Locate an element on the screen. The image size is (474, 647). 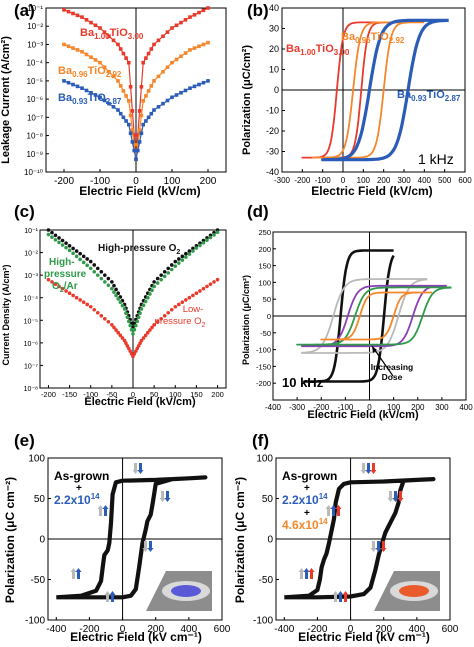
y-tick-label-b: 10 is located at coordinates (274, 70).